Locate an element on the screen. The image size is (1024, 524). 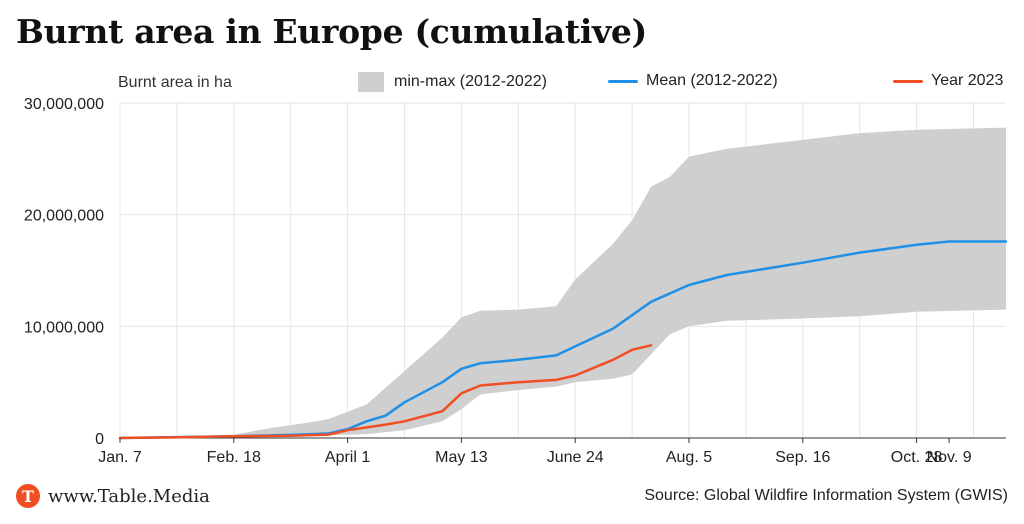
brand-logo: T www.Table.Media is located at coordinates (113, 496).